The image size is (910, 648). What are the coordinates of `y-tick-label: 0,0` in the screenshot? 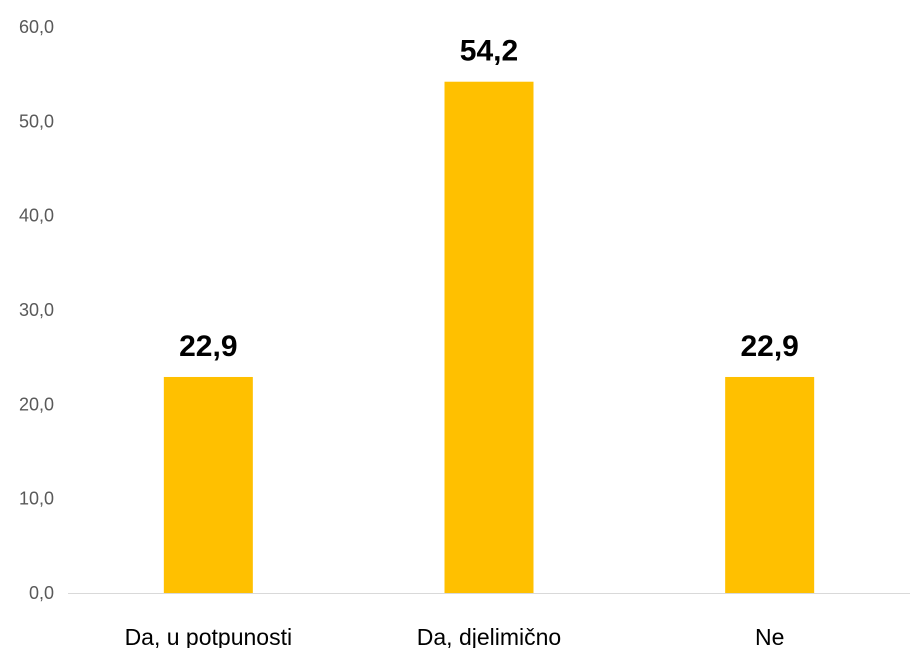 It's located at (41, 593).